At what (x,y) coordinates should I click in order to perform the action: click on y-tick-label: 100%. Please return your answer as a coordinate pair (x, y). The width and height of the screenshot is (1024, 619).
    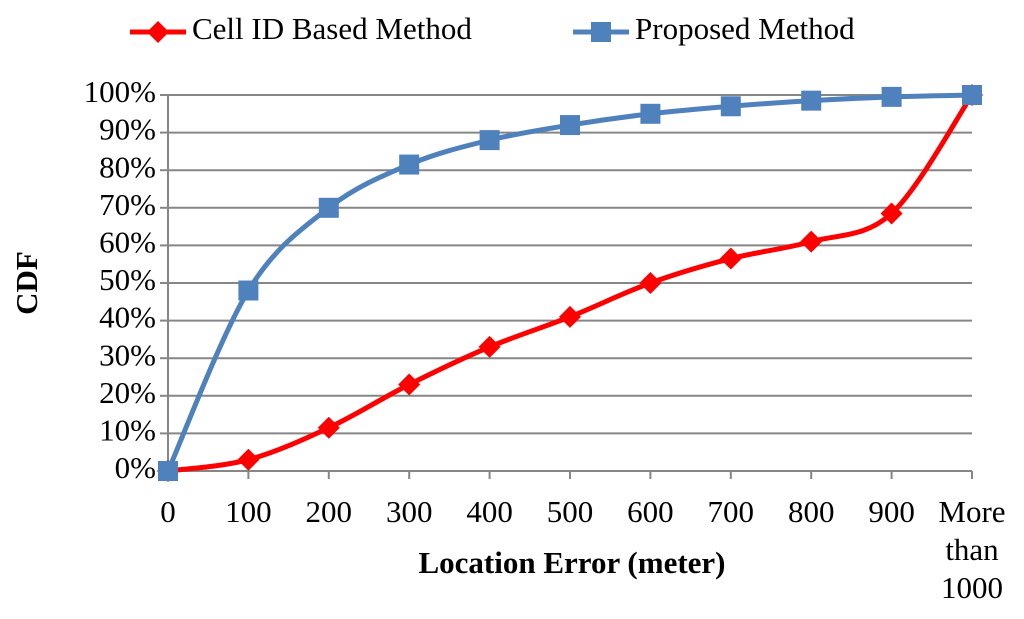
    Looking at the image, I should click on (120, 91).